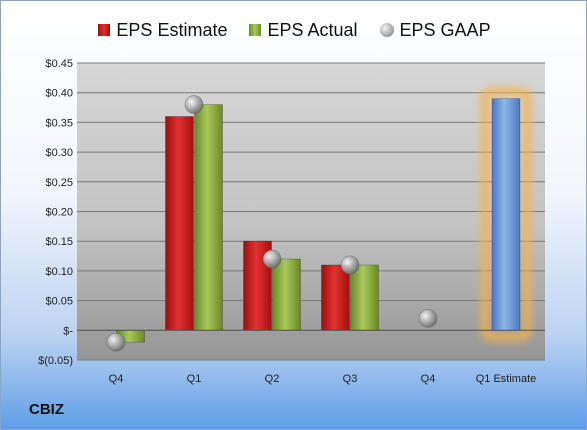  I want to click on x-tick-label: Q2, so click(272, 379).